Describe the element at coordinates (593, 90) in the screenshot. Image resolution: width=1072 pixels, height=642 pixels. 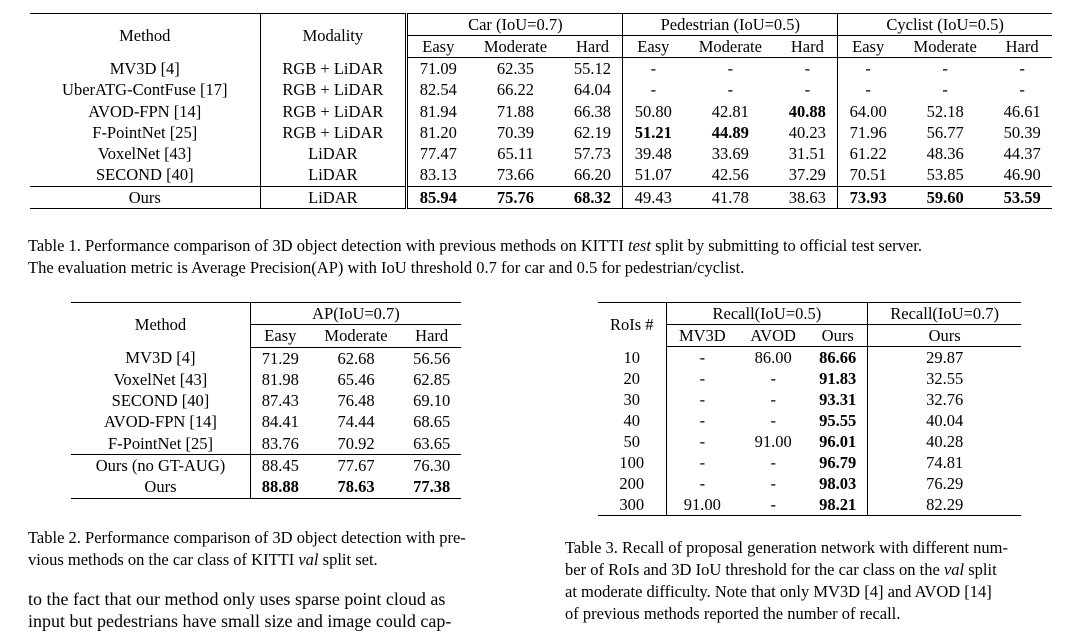
I see `value-cell: 64.04` at that location.